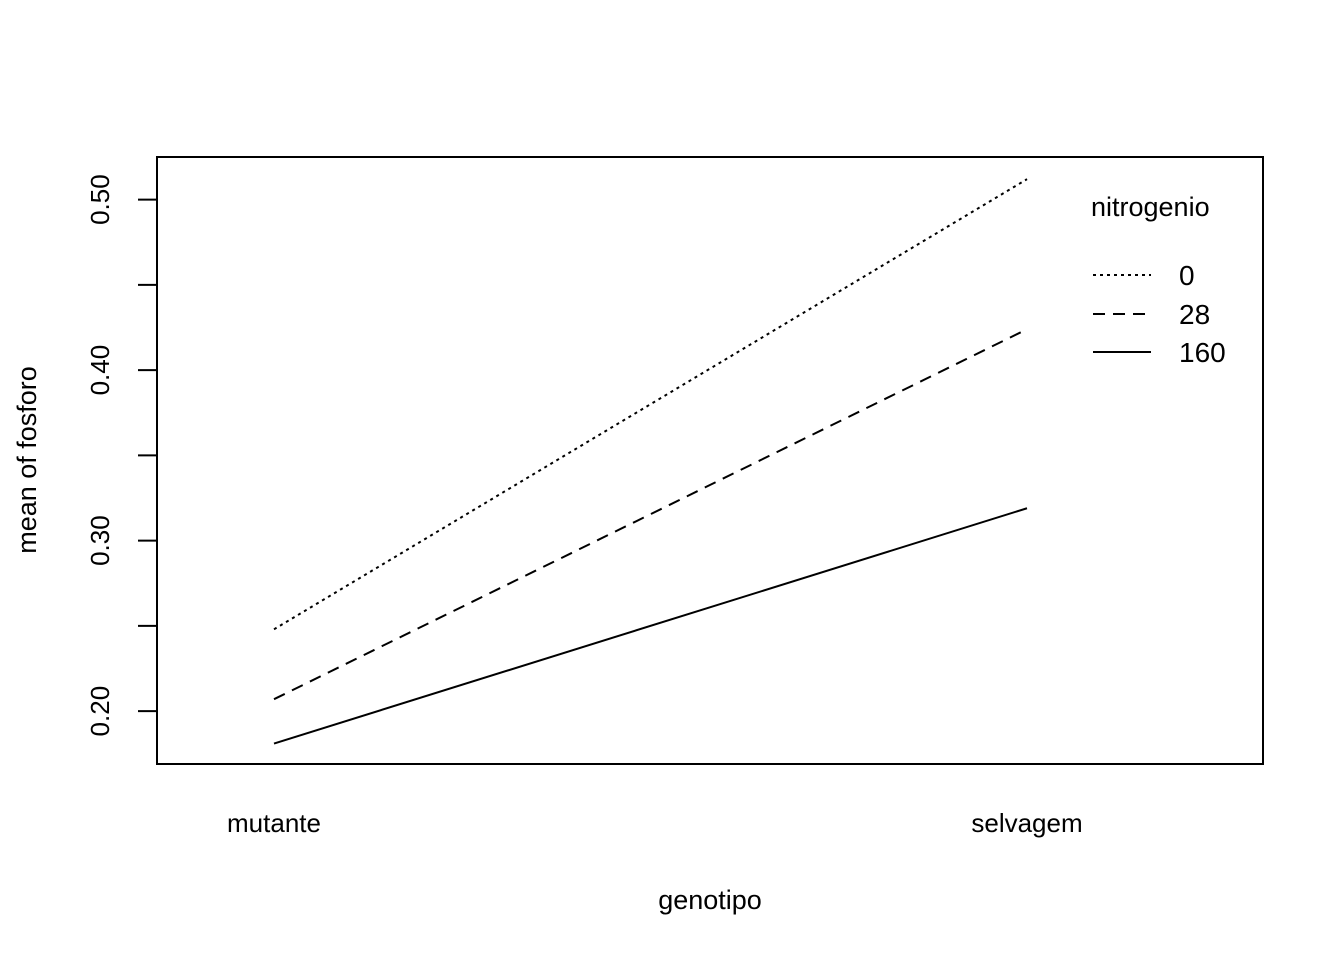 This screenshot has height=960, width=1344. Describe the element at coordinates (100, 540) in the screenshot. I see `y-tick-label: 0.30` at that location.